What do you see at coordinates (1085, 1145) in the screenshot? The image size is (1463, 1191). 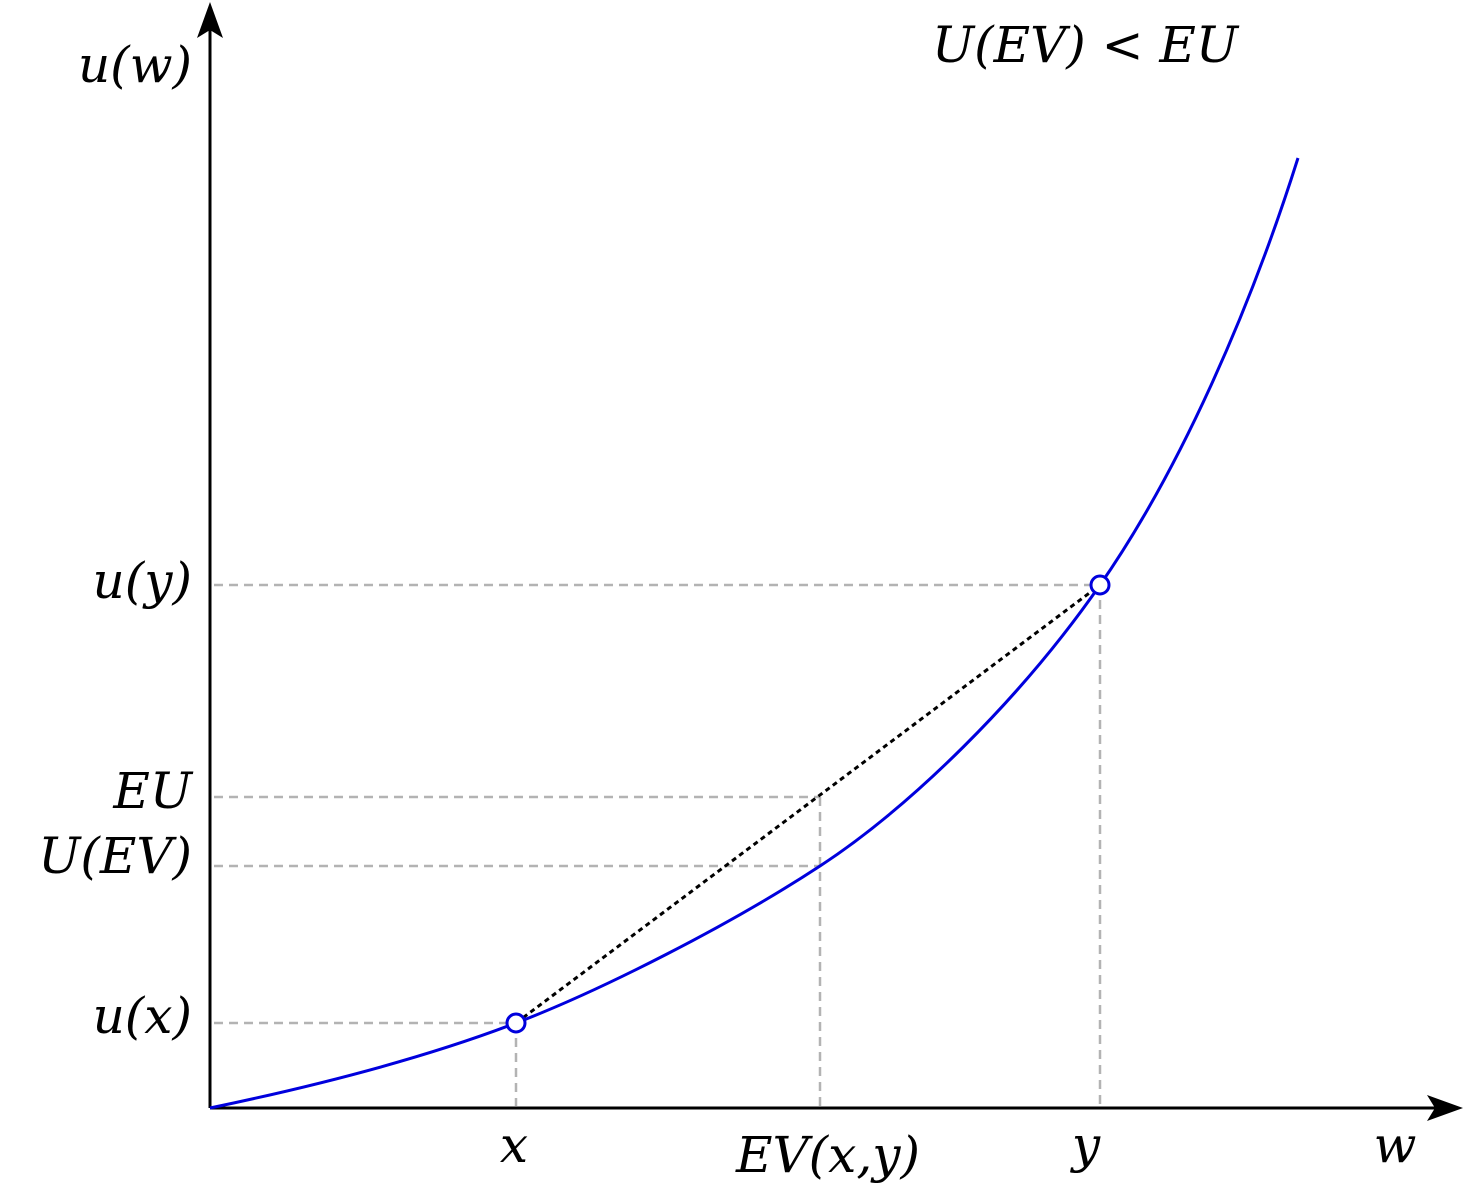 I see `x-label: y` at bounding box center [1085, 1145].